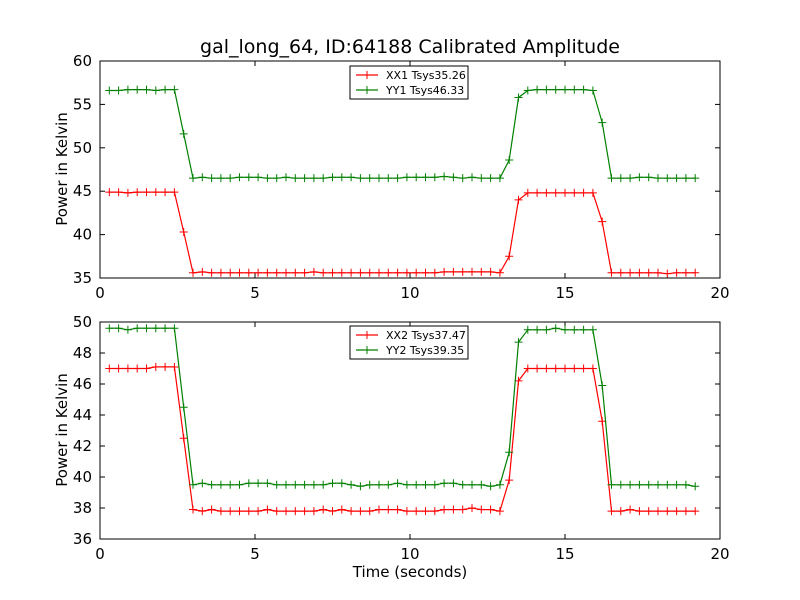 This screenshot has width=800, height=600. Describe the element at coordinates (82, 278) in the screenshot. I see `y-tick-label: 35` at that location.